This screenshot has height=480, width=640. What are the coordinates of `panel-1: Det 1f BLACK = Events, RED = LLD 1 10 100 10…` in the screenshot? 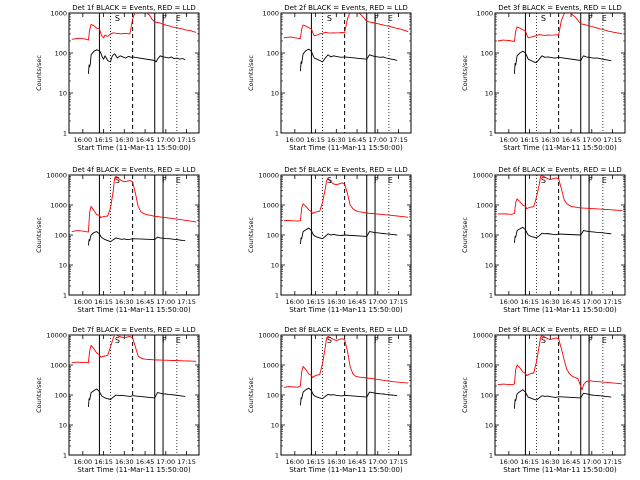 It's located at (117, 78).